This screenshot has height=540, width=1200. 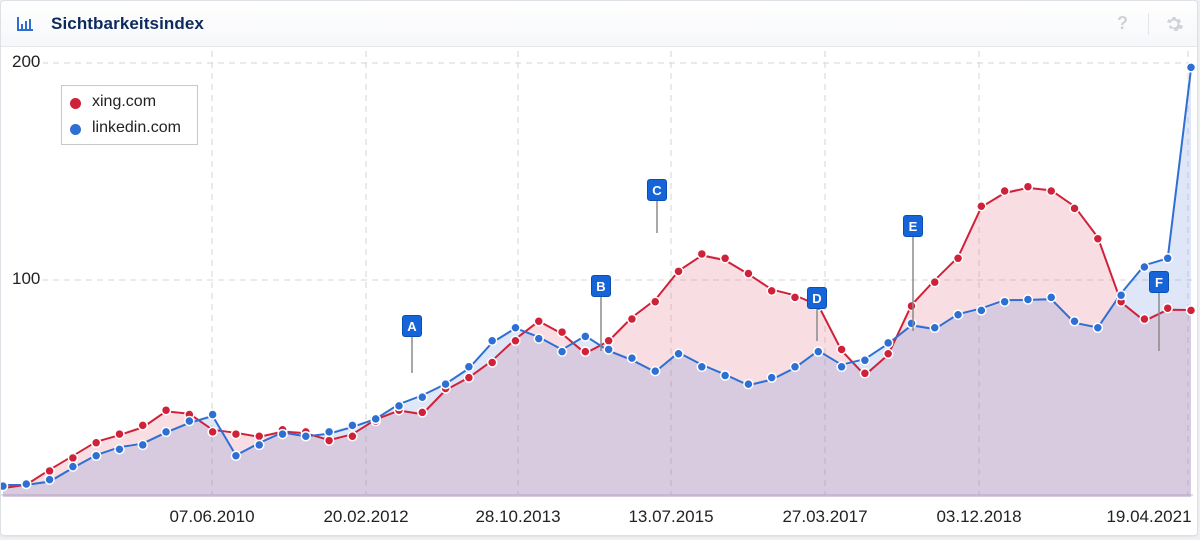 What do you see at coordinates (1122, 23) in the screenshot?
I see `help-icon: ?` at bounding box center [1122, 23].